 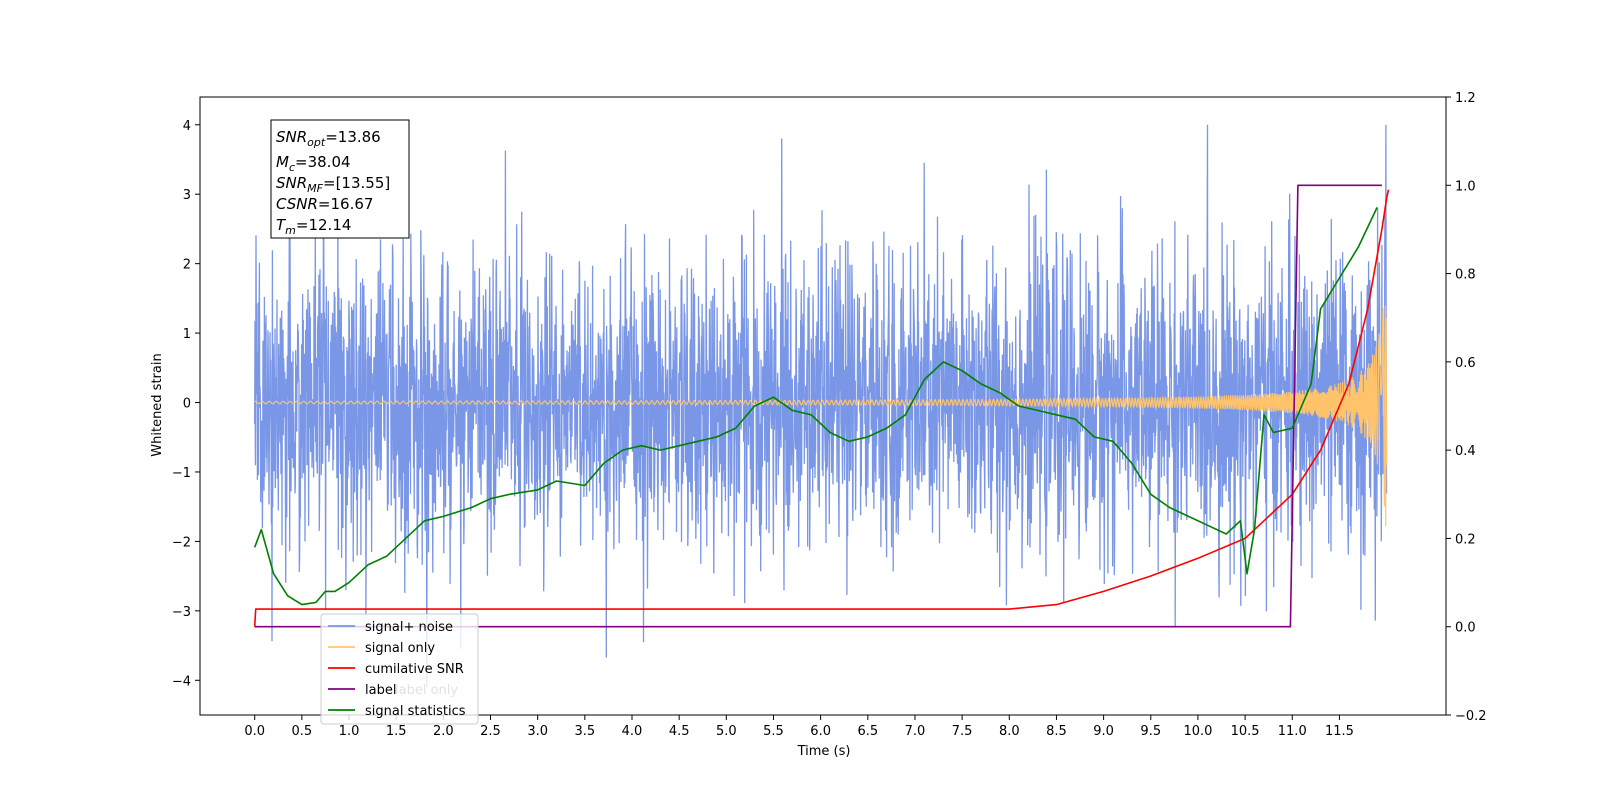 I want to click on x-tick-label: 1.0, so click(x=349, y=731).